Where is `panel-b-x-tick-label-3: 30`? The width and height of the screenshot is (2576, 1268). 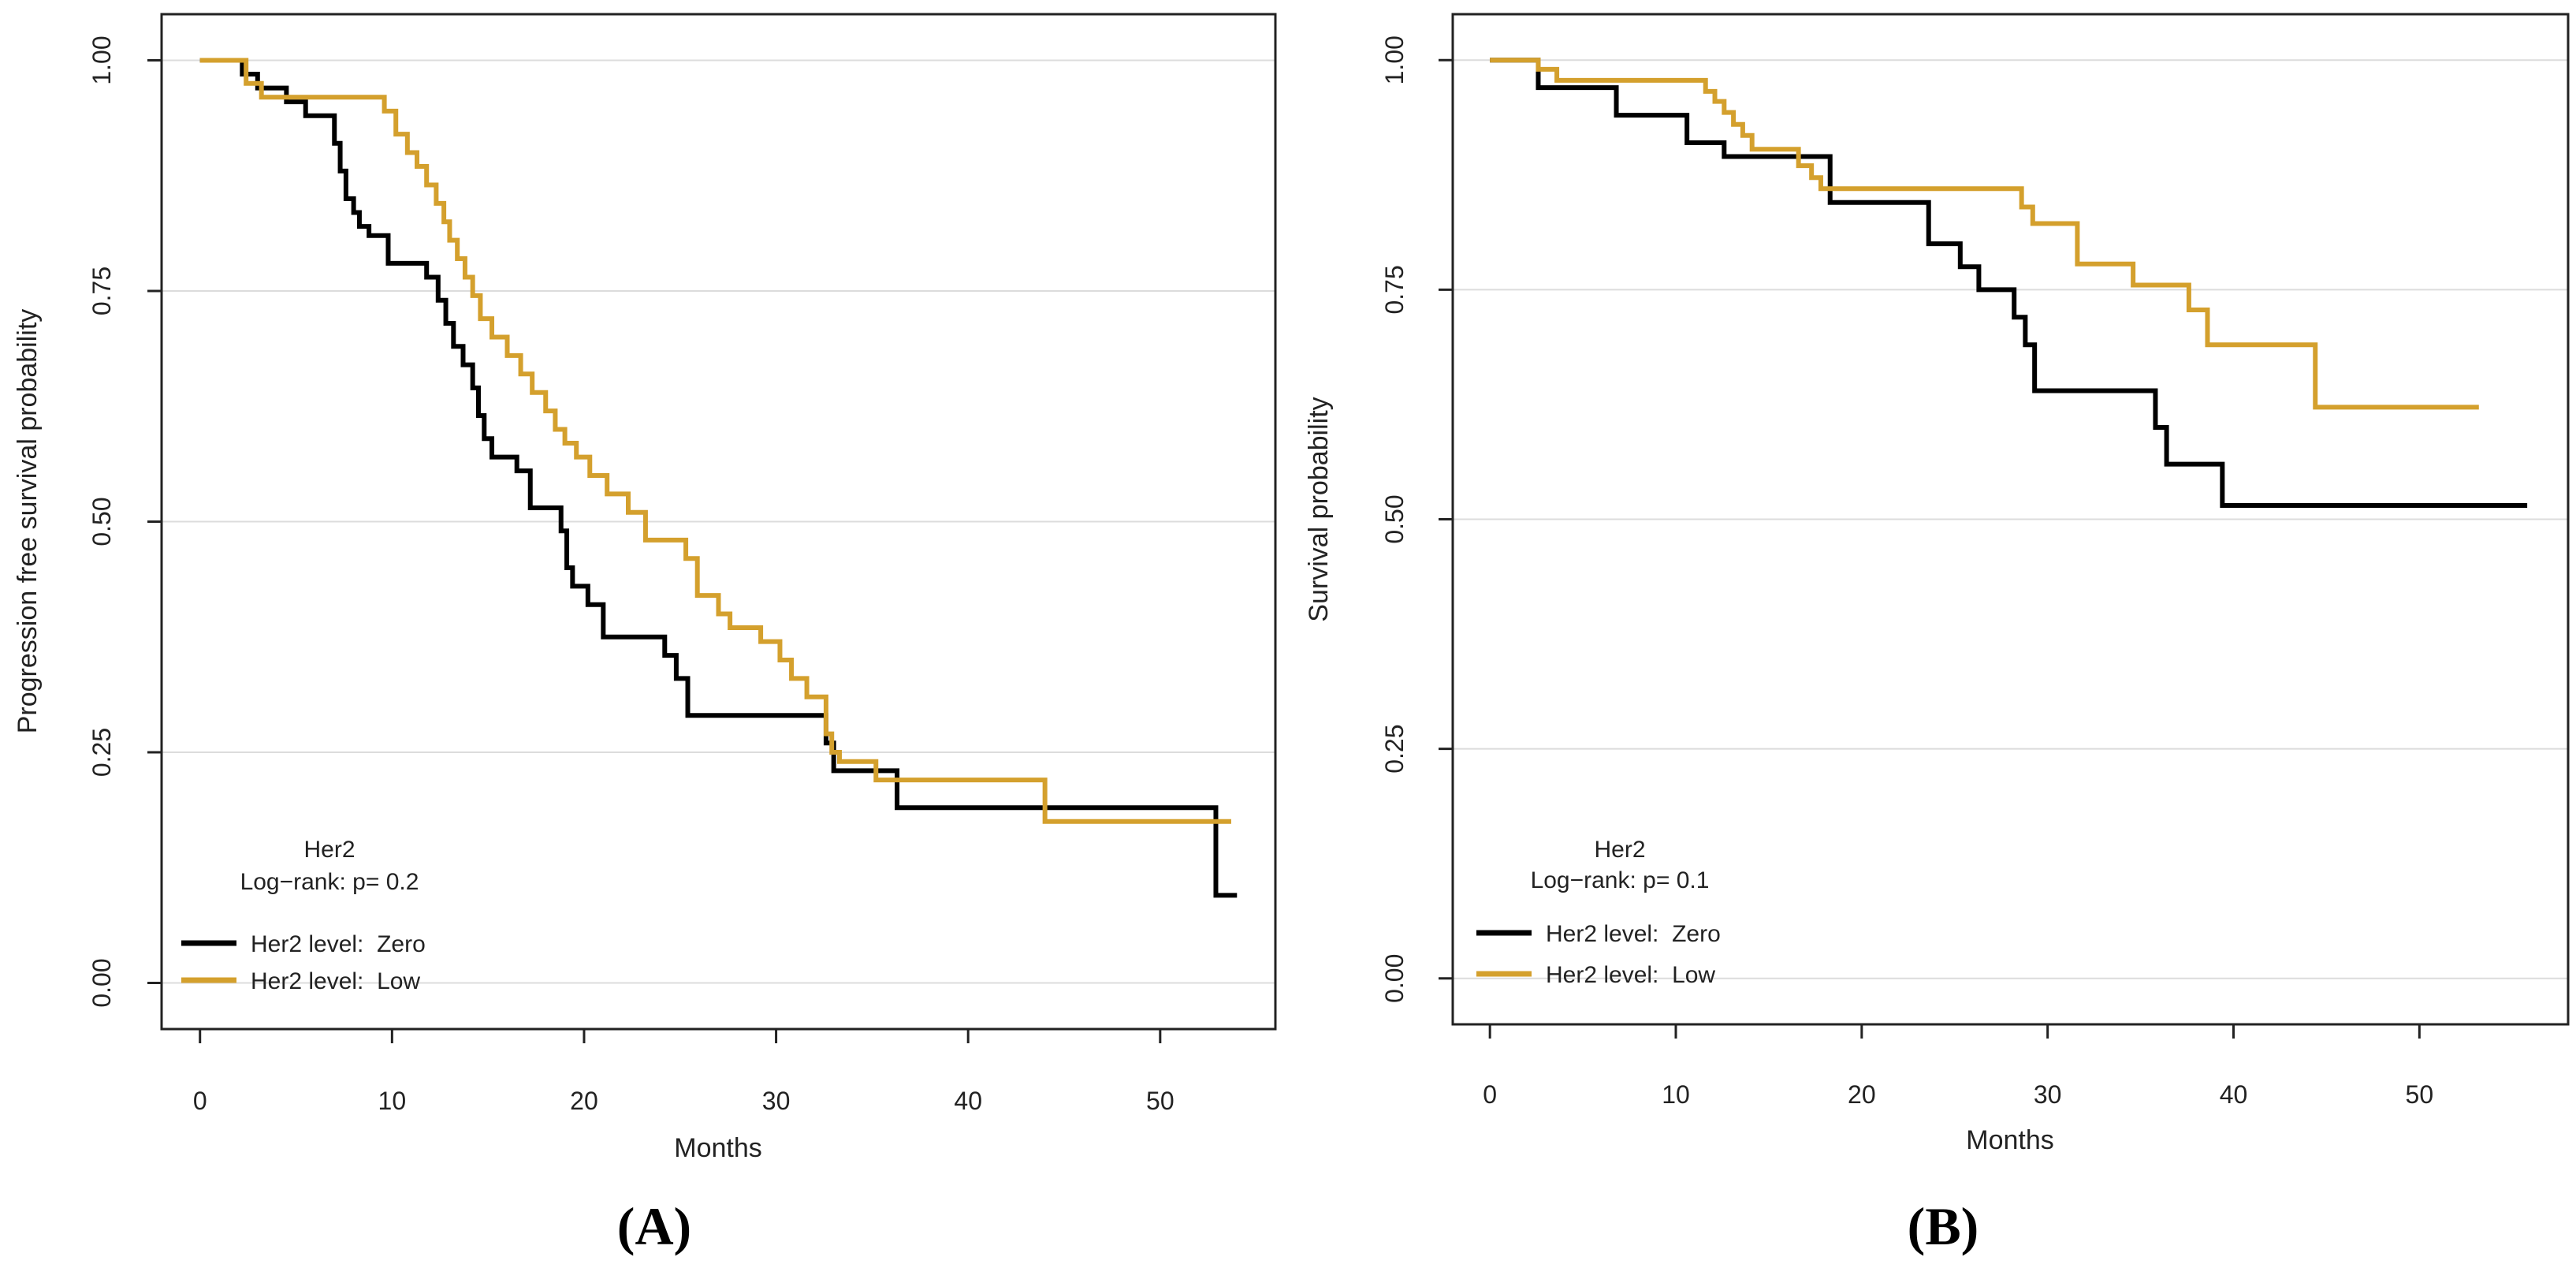 panel-b-x-tick-label-3: 30 is located at coordinates (2048, 1095).